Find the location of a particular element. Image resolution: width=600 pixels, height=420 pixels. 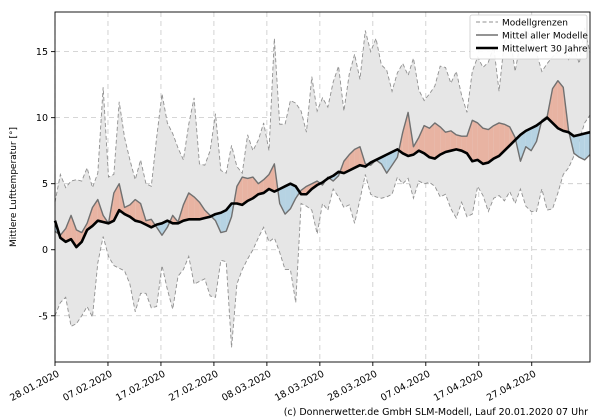

y-tick-label: 5 is located at coordinates (45, 184).